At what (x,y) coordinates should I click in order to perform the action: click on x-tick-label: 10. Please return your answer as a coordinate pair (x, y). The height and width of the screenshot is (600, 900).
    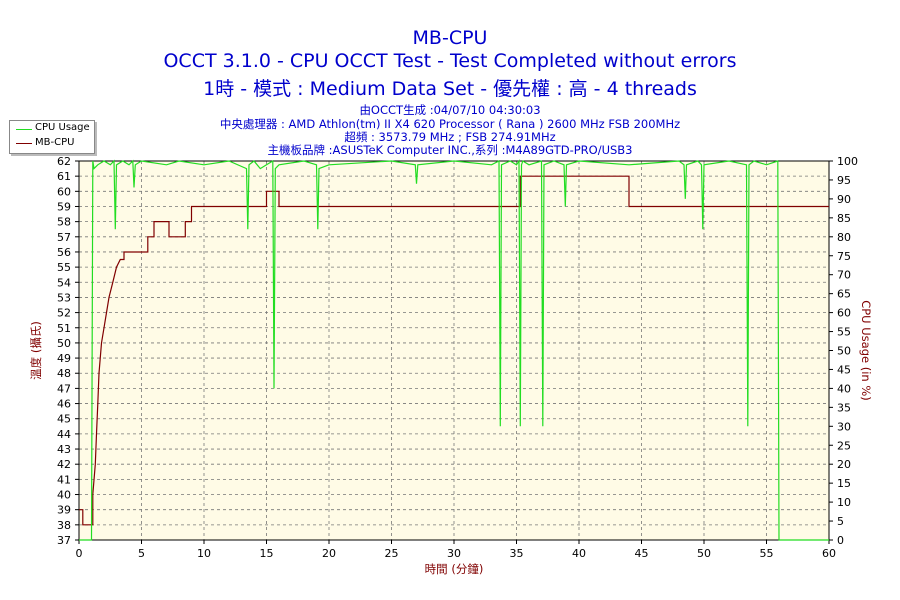
    Looking at the image, I should click on (204, 553).